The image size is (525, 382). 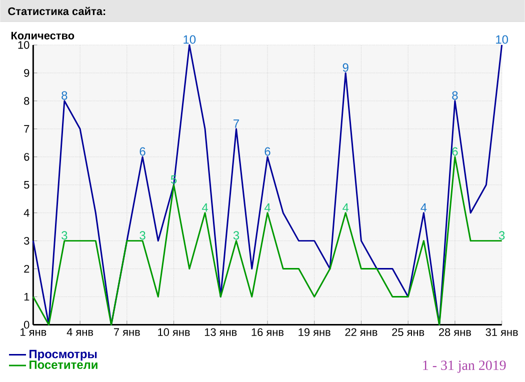 What do you see at coordinates (314, 332) in the screenshot?
I see `x-tick-label: 19 янв` at bounding box center [314, 332].